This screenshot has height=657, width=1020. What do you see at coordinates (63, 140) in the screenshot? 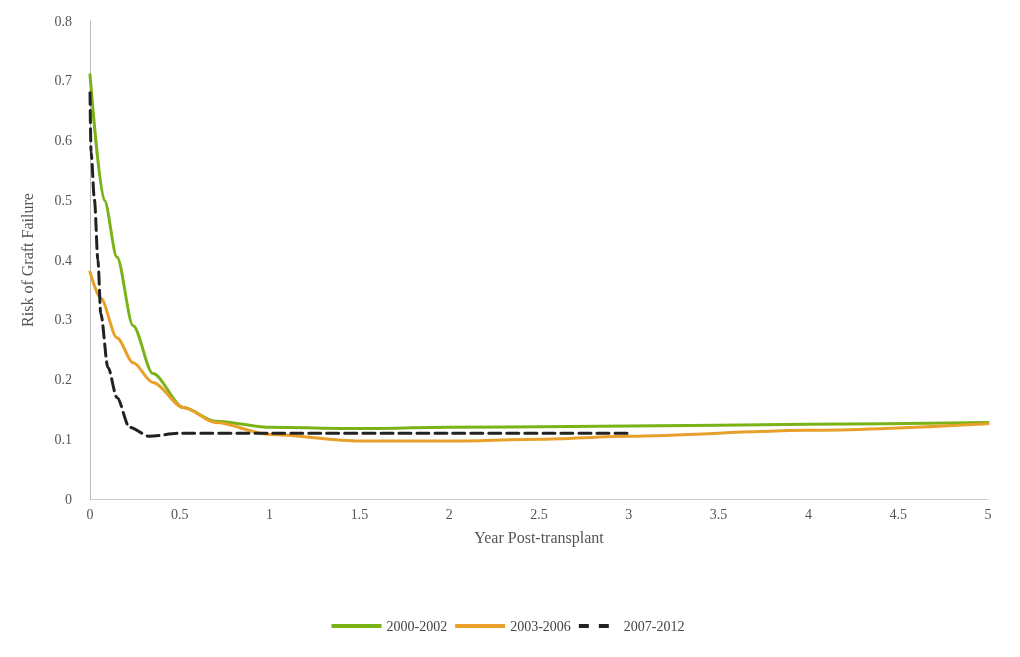
I see `y-tick-label: 0.6` at bounding box center [63, 140].